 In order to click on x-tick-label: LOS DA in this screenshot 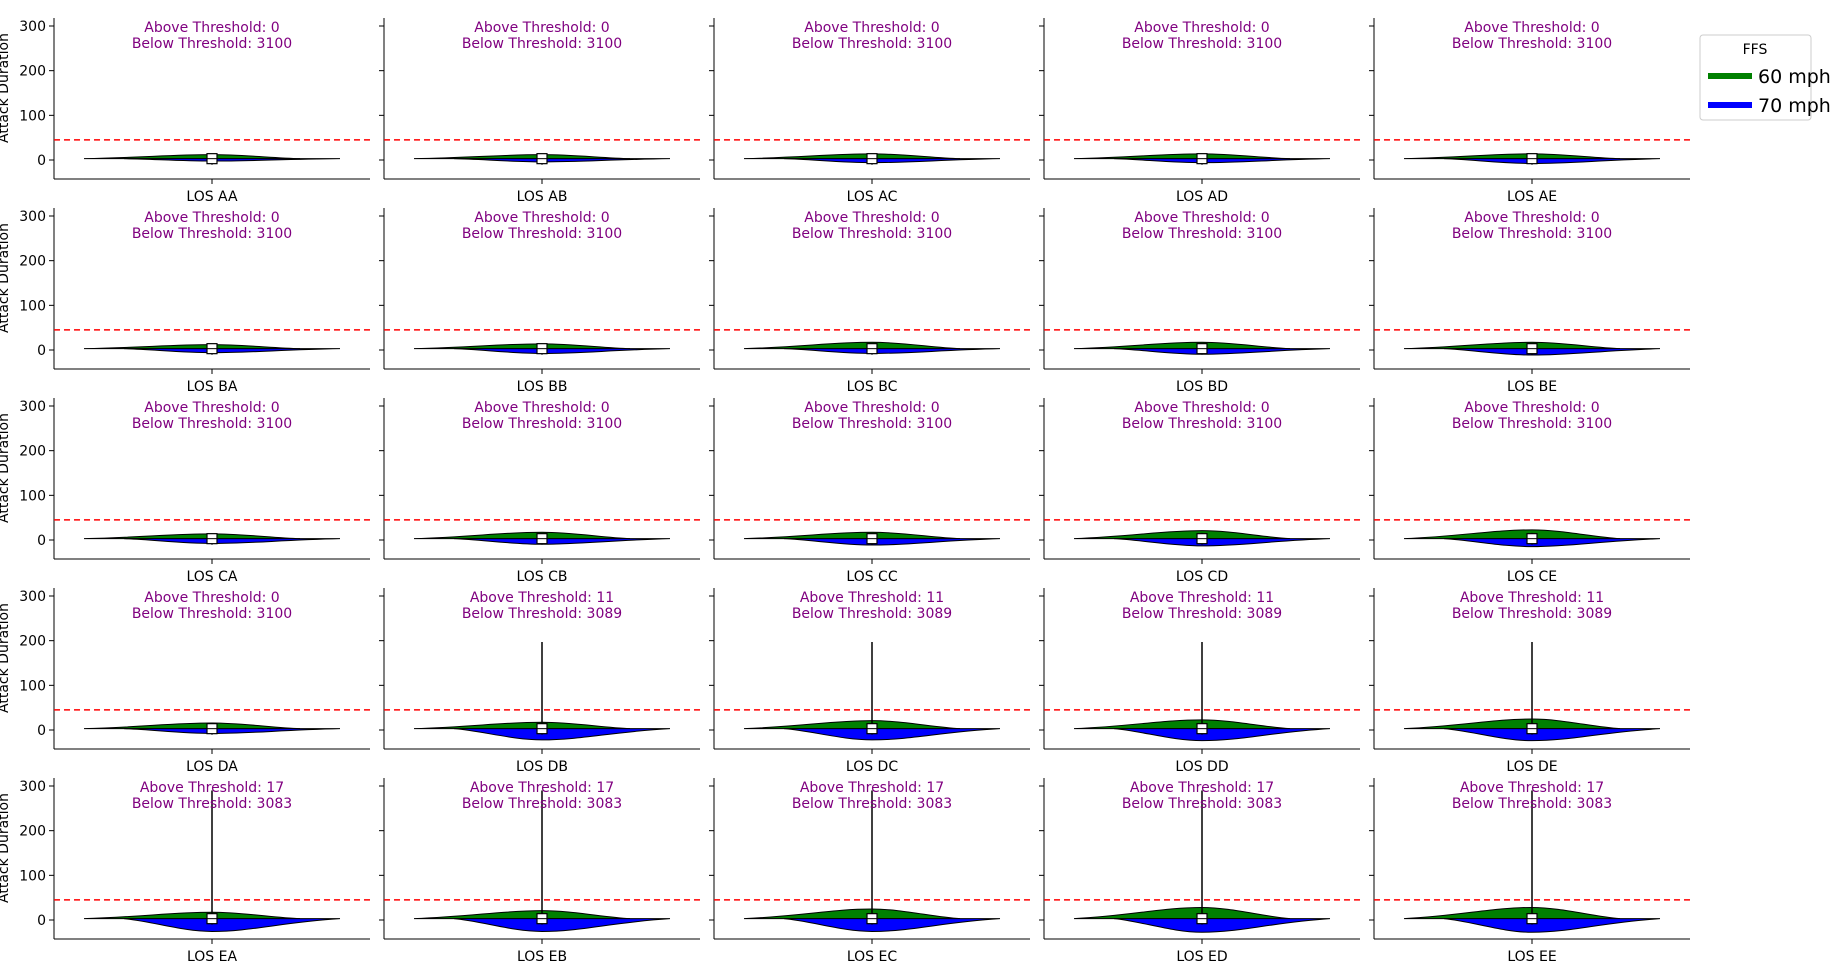, I will do `click(212, 767)`.